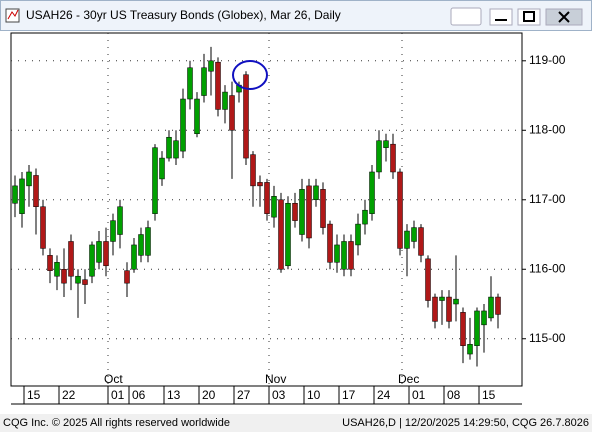 This screenshot has height=437, width=592. Describe the element at coordinates (547, 268) in the screenshot. I see `y-tick-label: 116-00` at that location.